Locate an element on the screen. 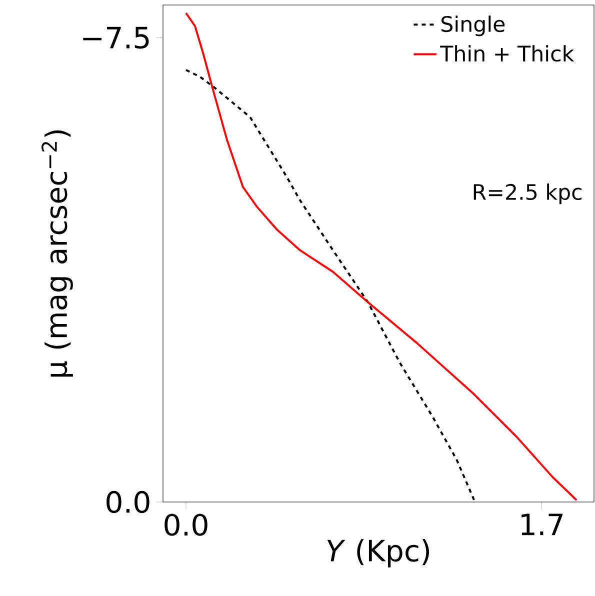  y-axis-title: μ (mag arcsec$^{−2}$) is located at coordinates (57, 253).